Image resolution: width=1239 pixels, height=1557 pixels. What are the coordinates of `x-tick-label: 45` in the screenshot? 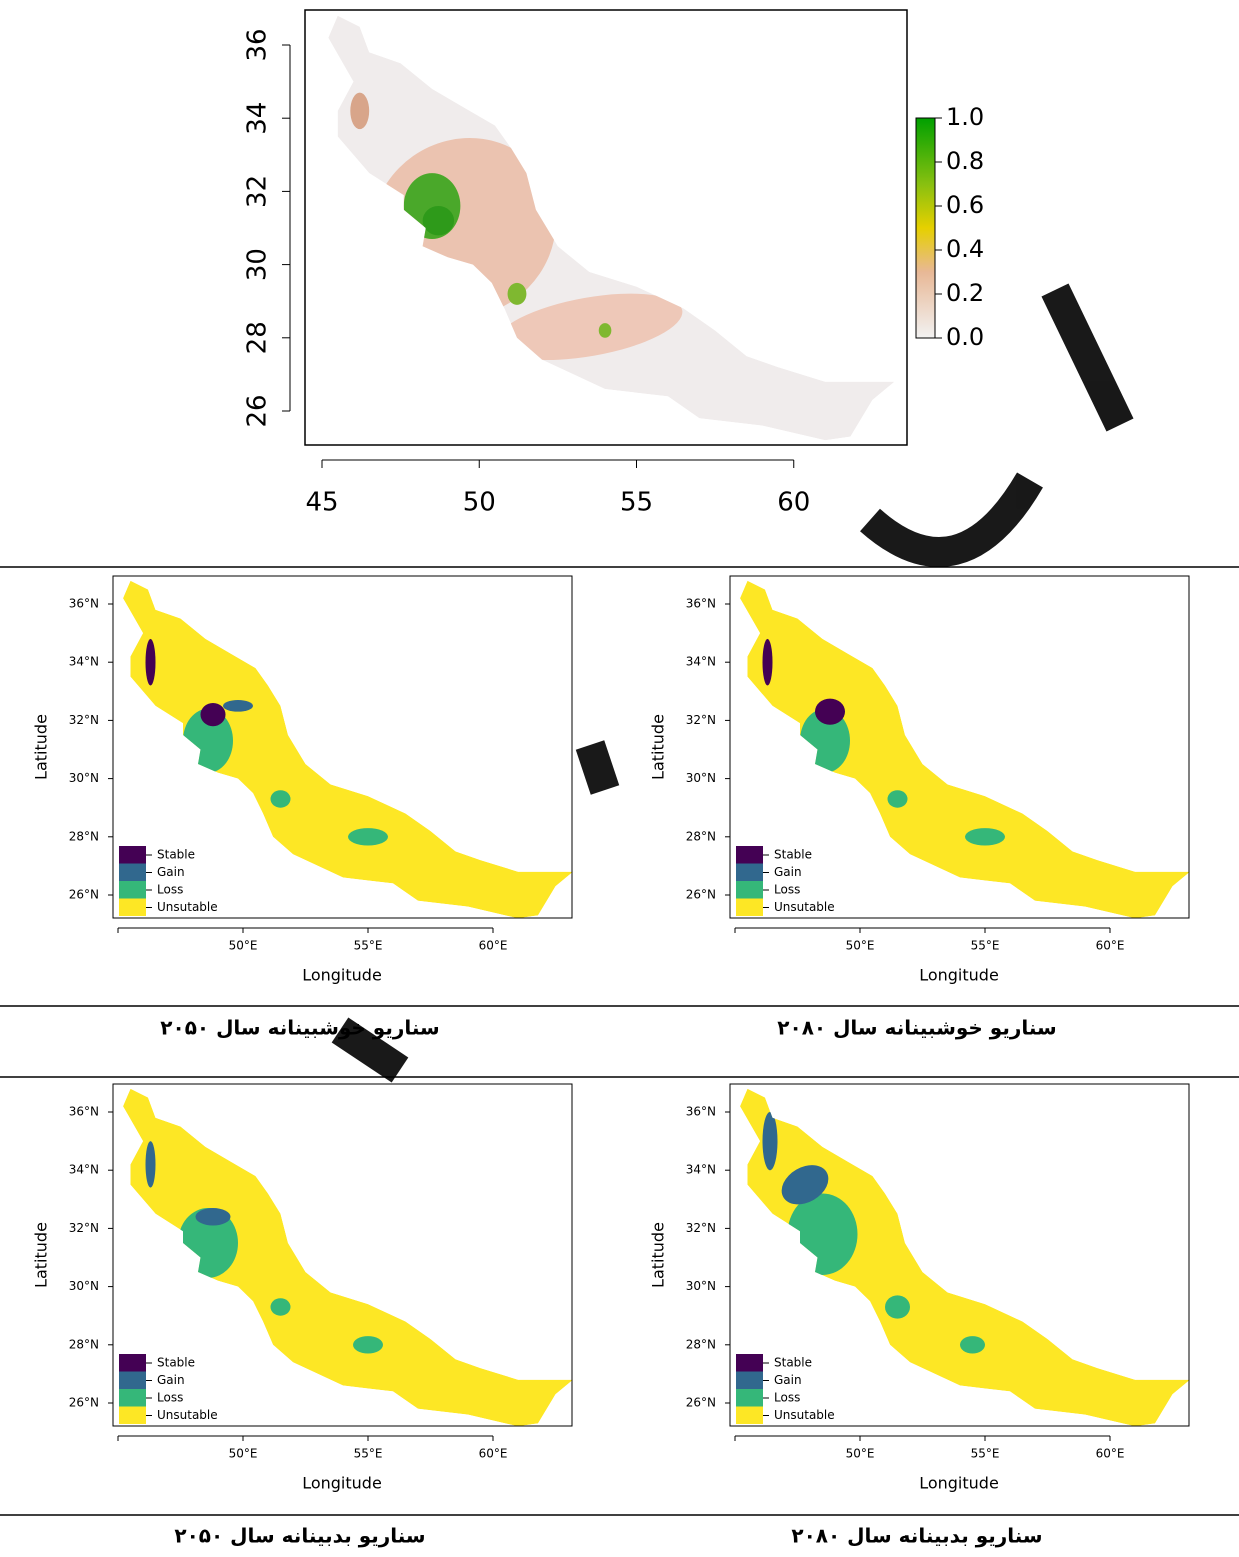 It's located at (321, 503).